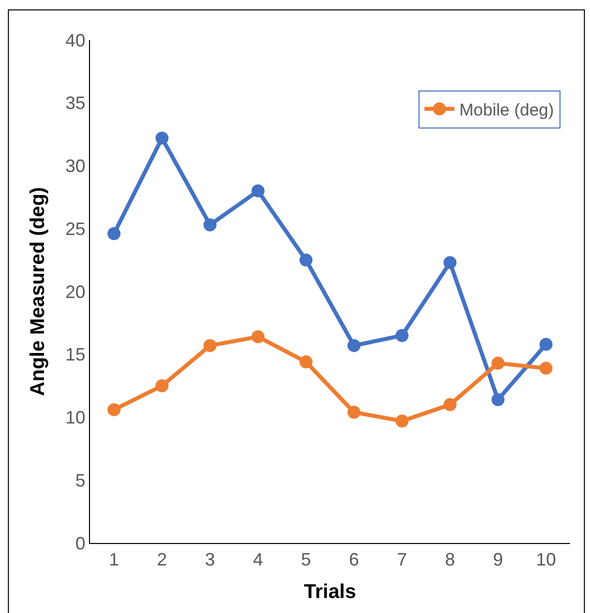  I want to click on x-tick-label: 2, so click(162, 560).